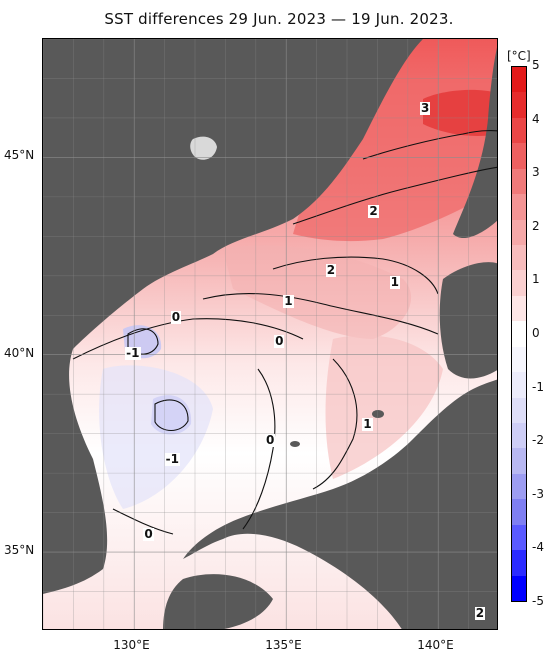  Describe the element at coordinates (378, 414) in the screenshot. I see `land-sado` at that location.